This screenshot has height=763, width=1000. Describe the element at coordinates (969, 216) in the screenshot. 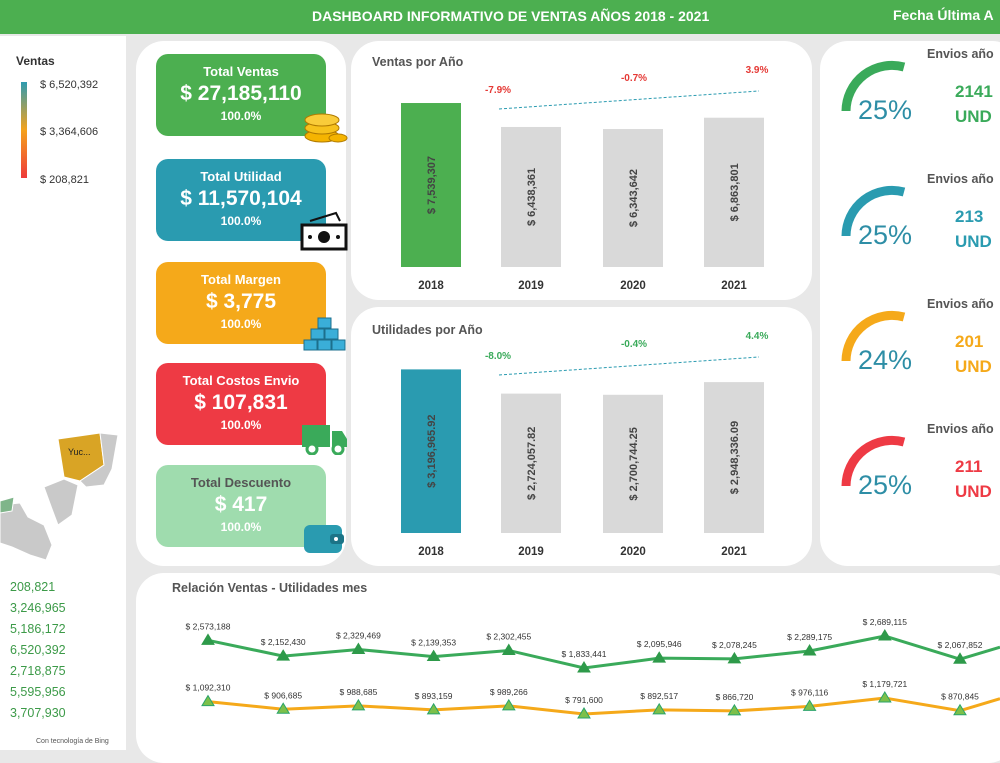

I see `envios-units: 213` at that location.